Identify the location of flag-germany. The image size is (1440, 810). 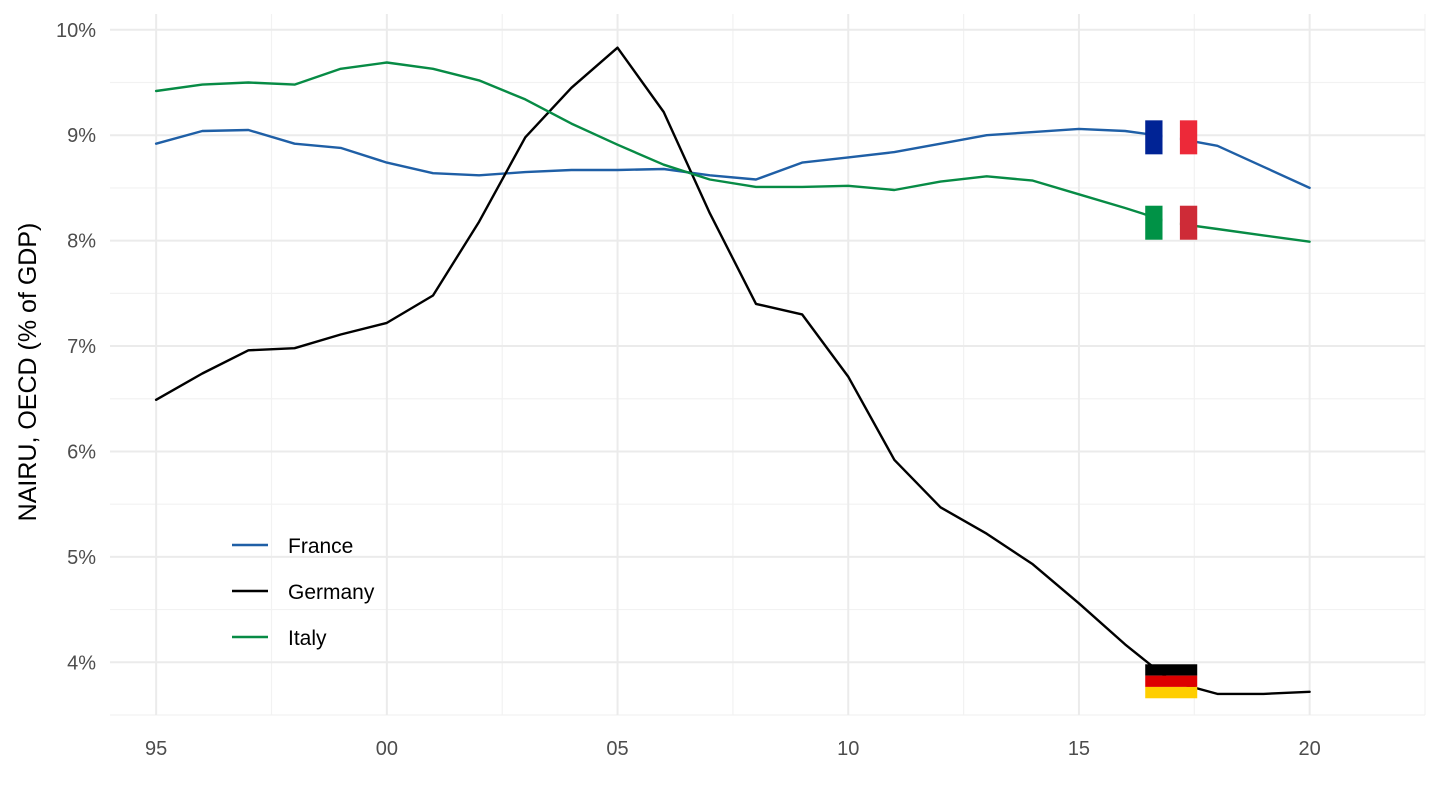
(1171, 681).